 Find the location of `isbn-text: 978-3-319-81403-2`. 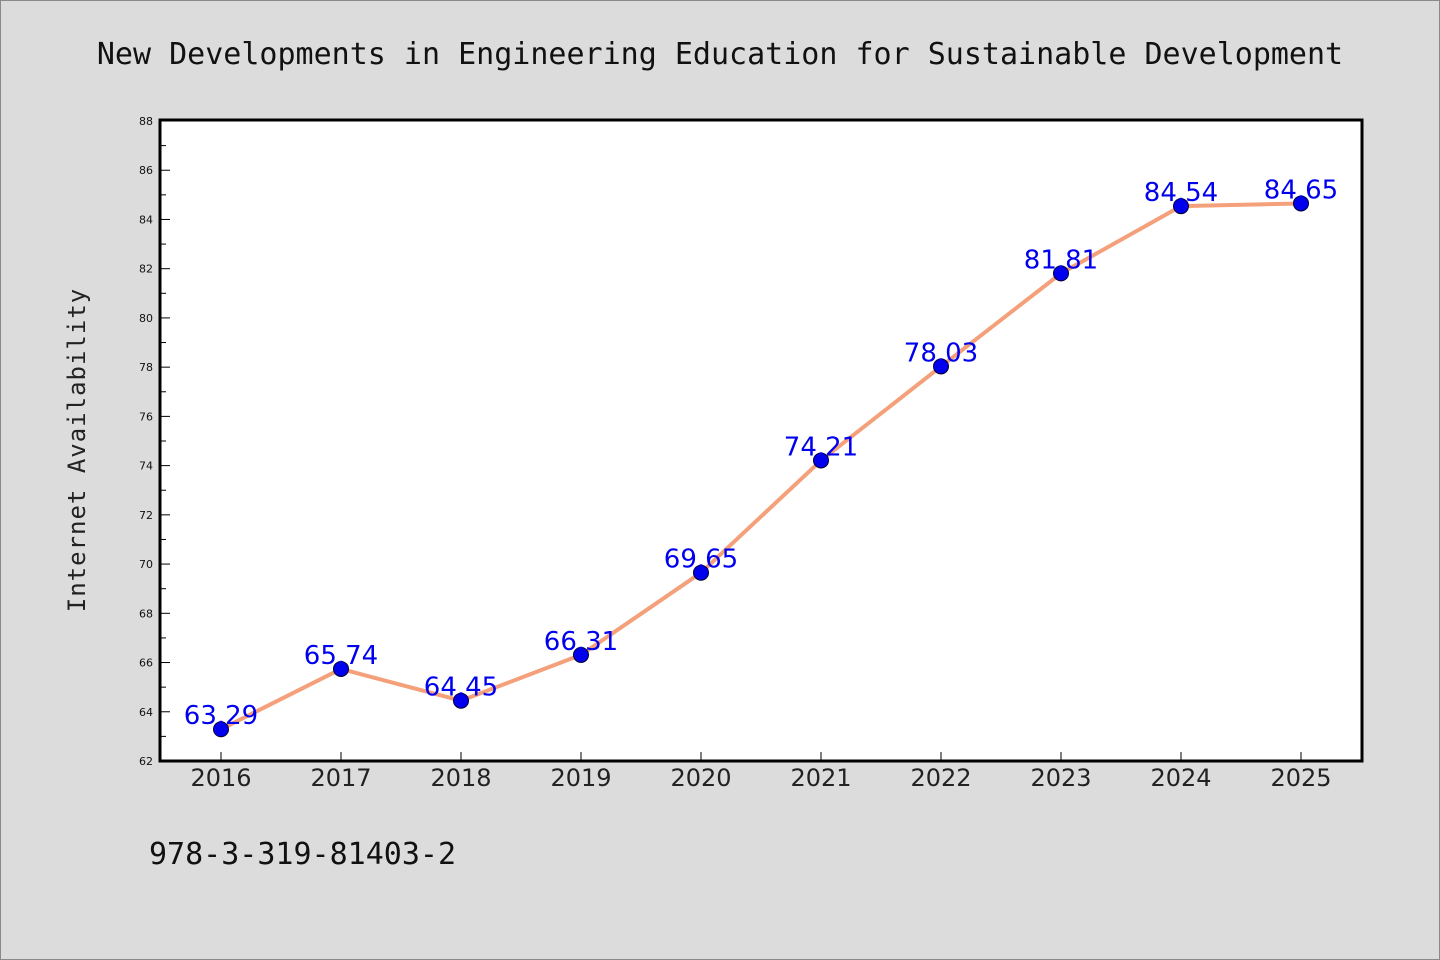

isbn-text: 978-3-319-81403-2 is located at coordinates (302, 854).